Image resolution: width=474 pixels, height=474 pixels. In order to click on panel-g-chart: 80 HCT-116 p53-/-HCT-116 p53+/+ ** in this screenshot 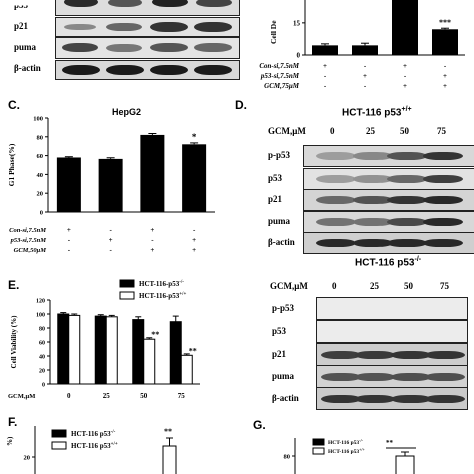, I will do `click(350, 456)`.